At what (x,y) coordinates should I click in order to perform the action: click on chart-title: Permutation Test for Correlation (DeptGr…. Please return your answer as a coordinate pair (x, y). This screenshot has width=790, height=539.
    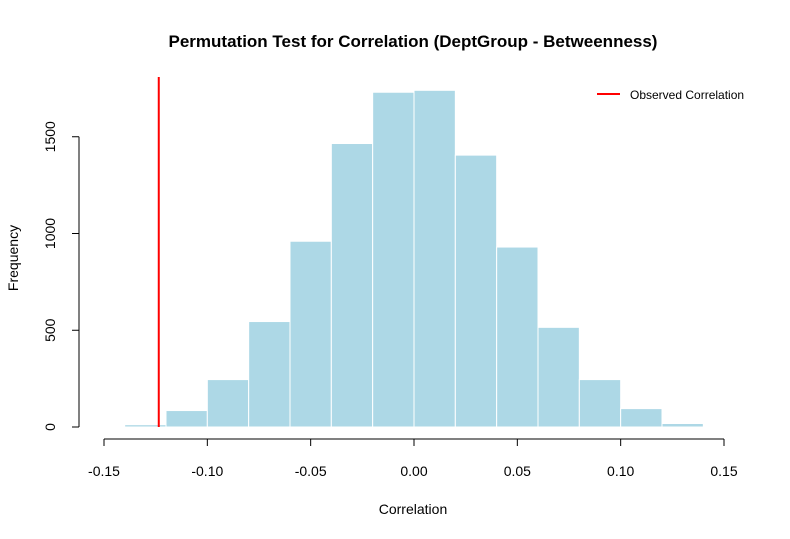
    Looking at the image, I should click on (413, 41).